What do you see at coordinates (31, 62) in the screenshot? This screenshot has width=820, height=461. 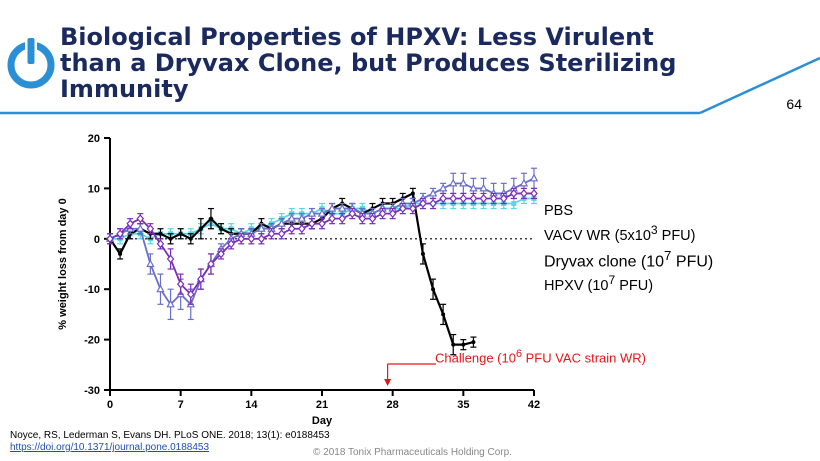 I see `power-symbol-logo-icon` at bounding box center [31, 62].